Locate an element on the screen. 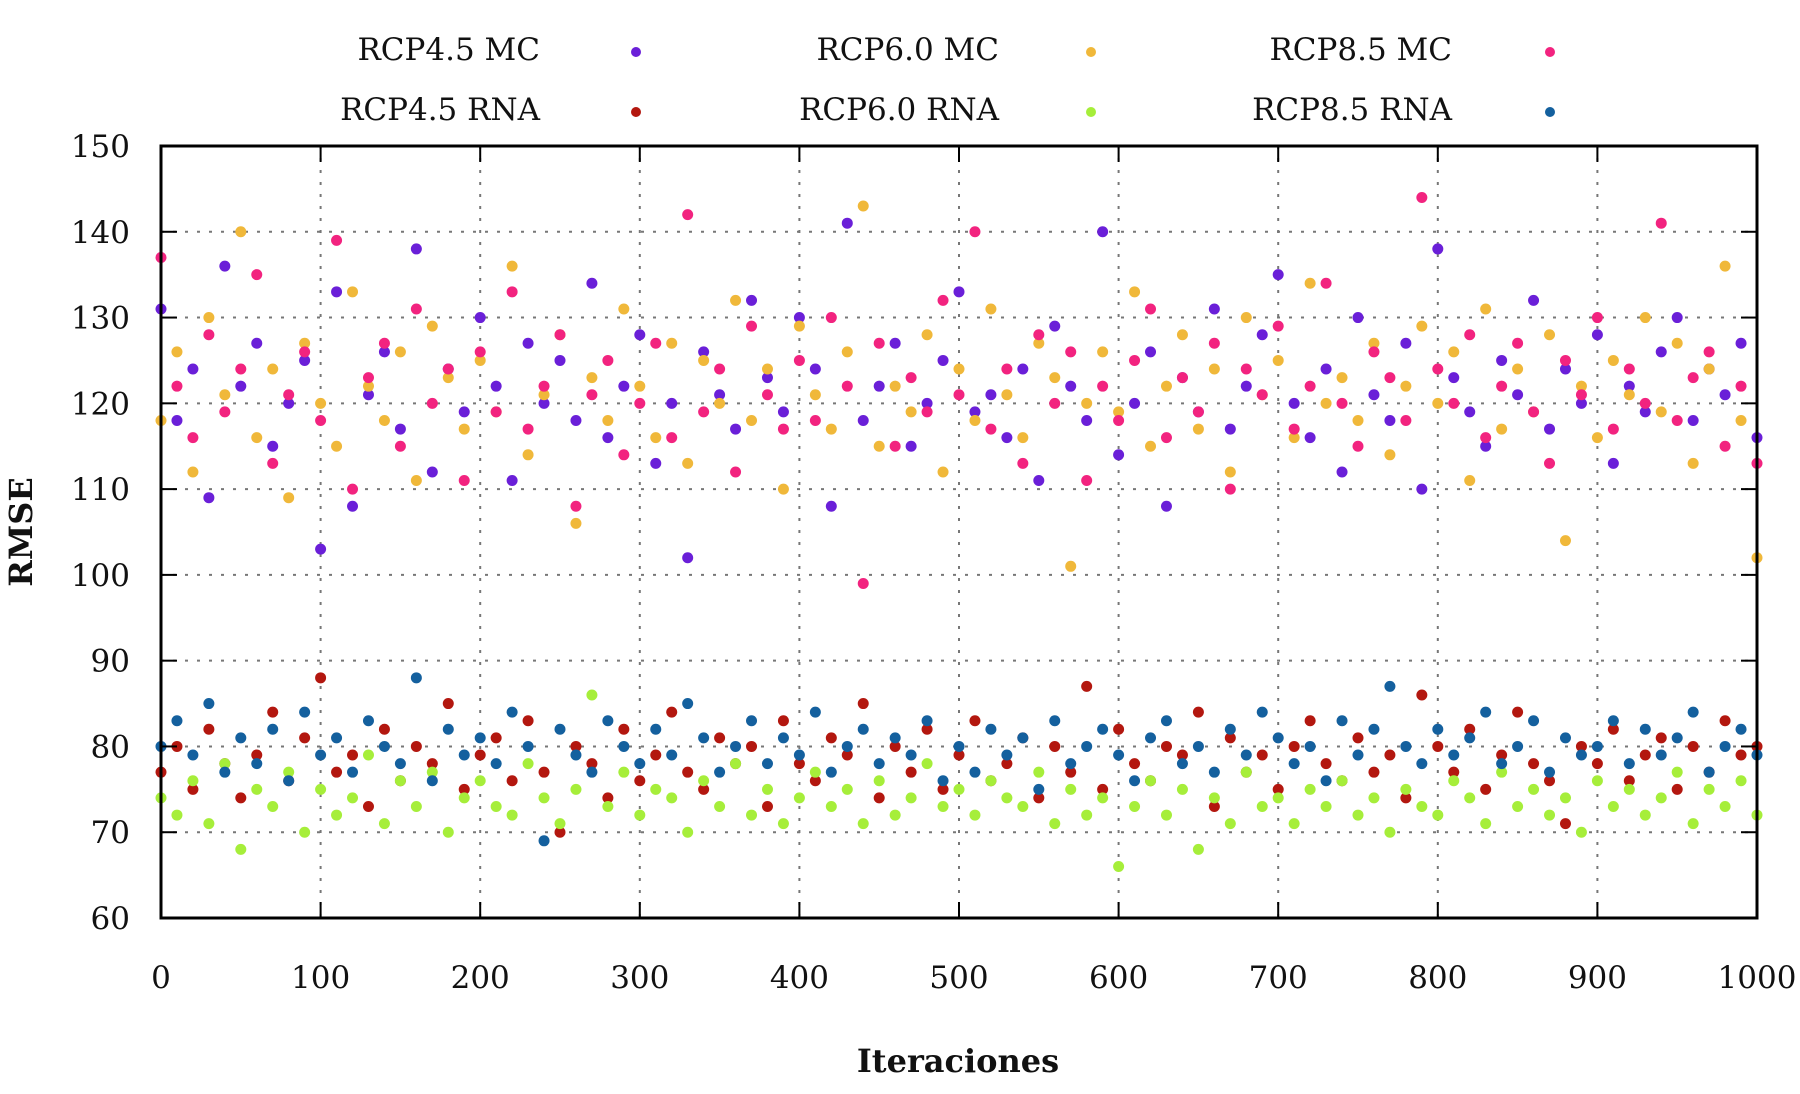  y-tick-label: 110 is located at coordinates (100, 490).